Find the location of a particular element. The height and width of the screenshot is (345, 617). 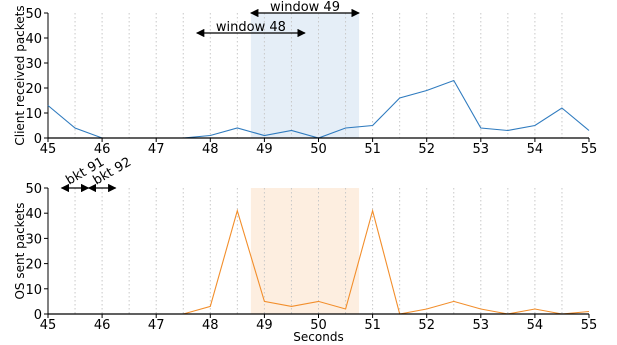

y-axis-label: Client received packets is located at coordinates (20, 75).